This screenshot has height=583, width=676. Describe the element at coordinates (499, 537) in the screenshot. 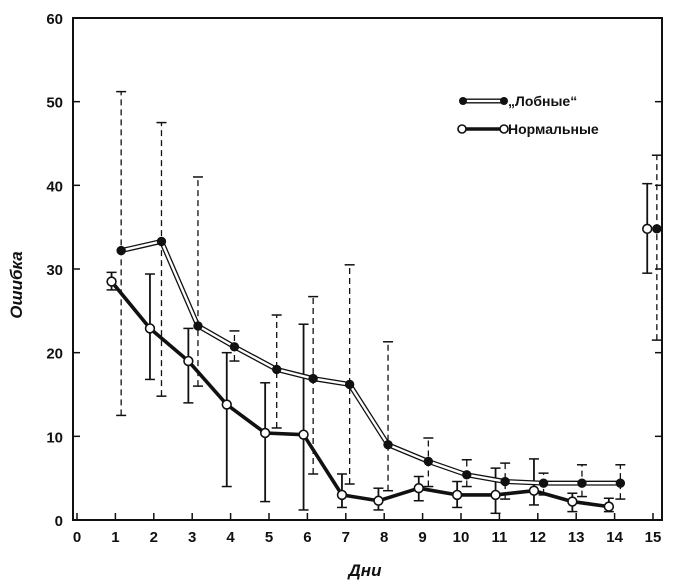

I see `x-tick-label: 11` at that location.